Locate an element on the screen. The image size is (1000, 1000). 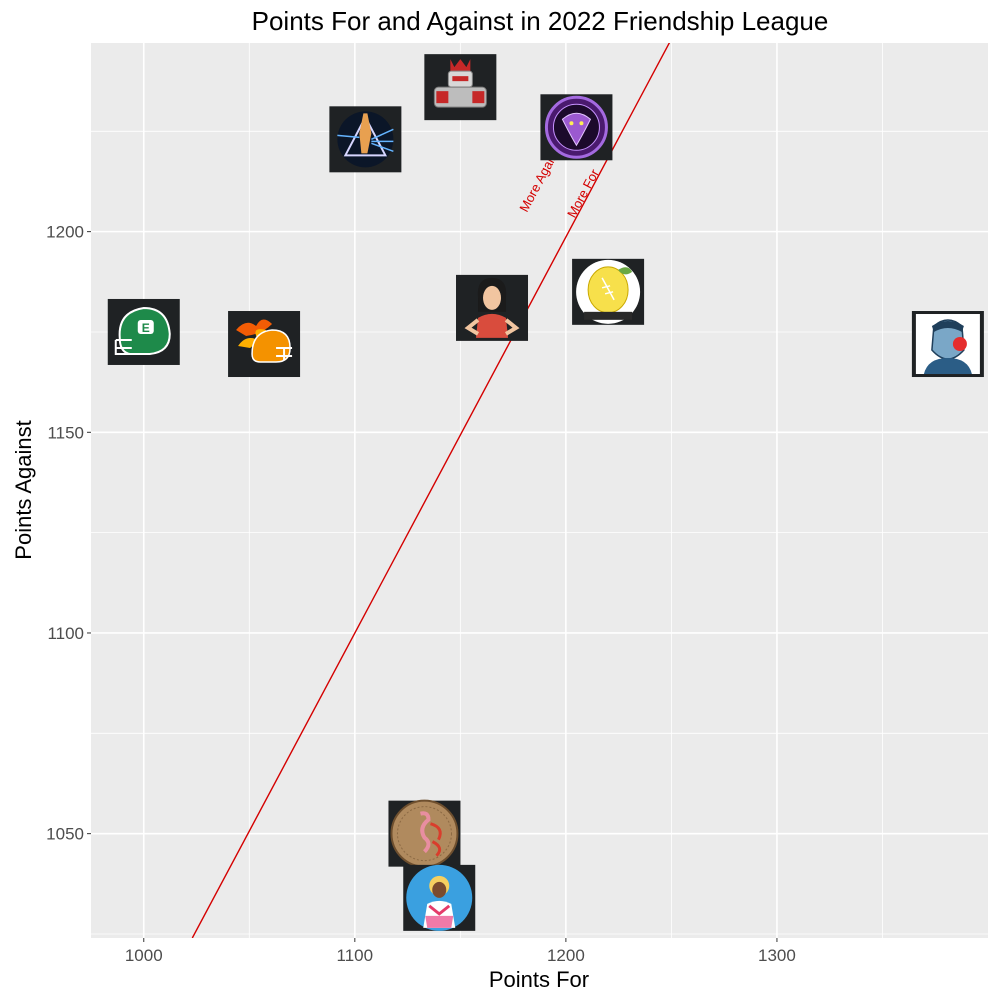
sailor-moon-icon is located at coordinates (439, 897).